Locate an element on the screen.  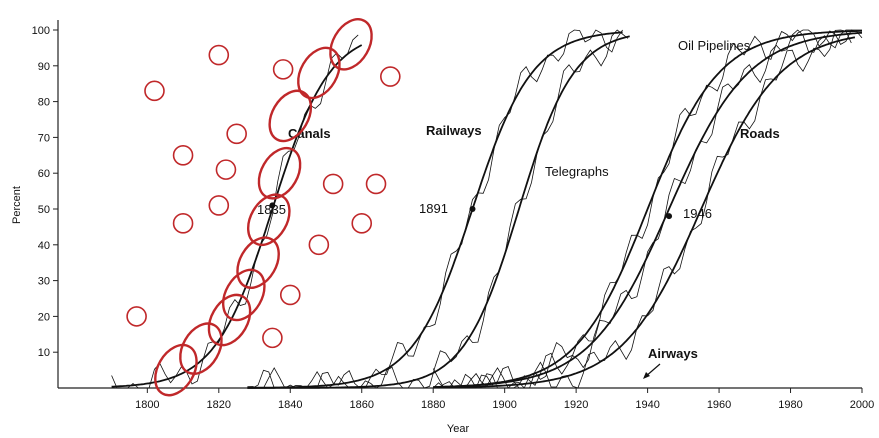
x-tick-label: 1800 is located at coordinates (147, 405).